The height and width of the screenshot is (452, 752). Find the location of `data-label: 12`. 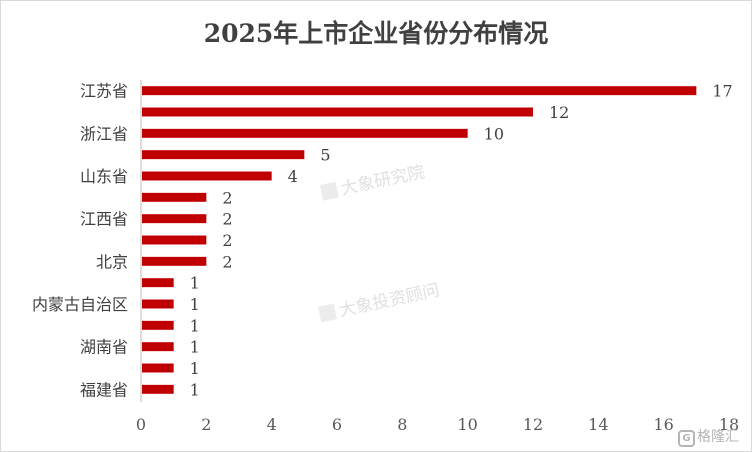

data-label: 12 is located at coordinates (559, 112).